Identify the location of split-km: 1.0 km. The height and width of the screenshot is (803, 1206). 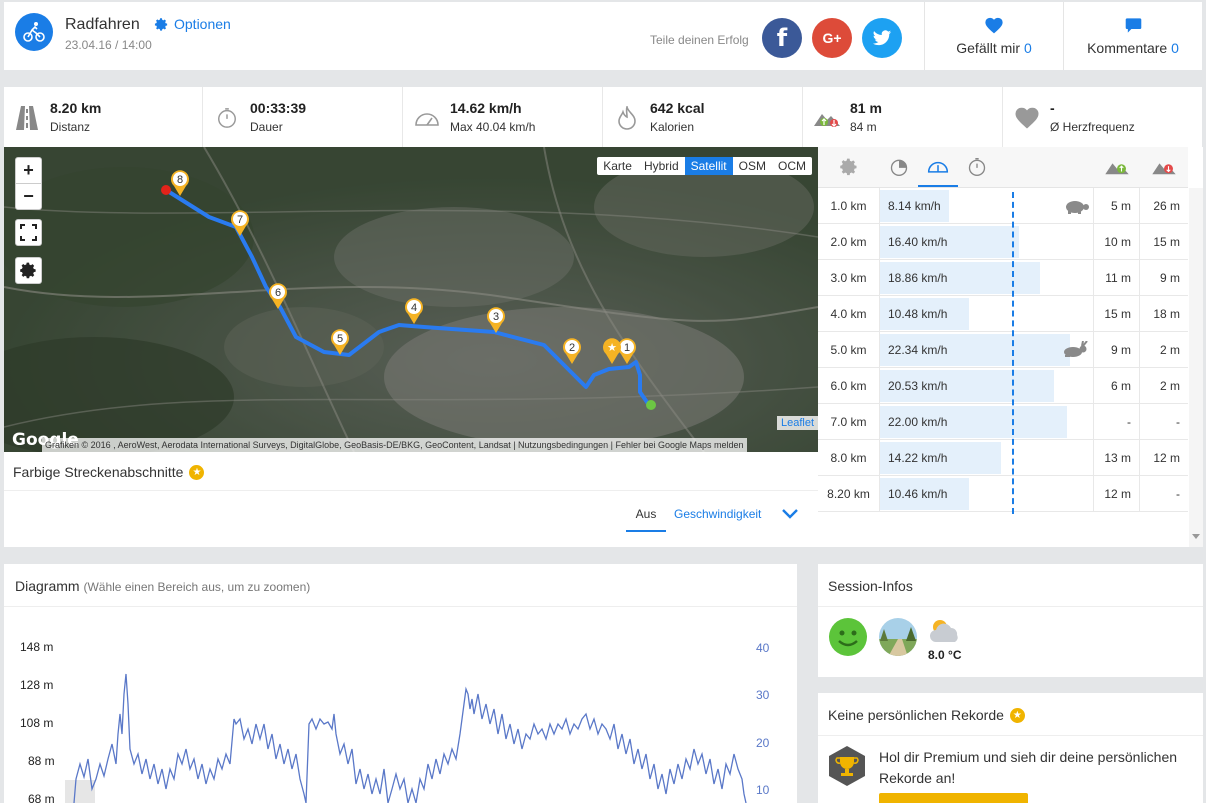
(849, 206).